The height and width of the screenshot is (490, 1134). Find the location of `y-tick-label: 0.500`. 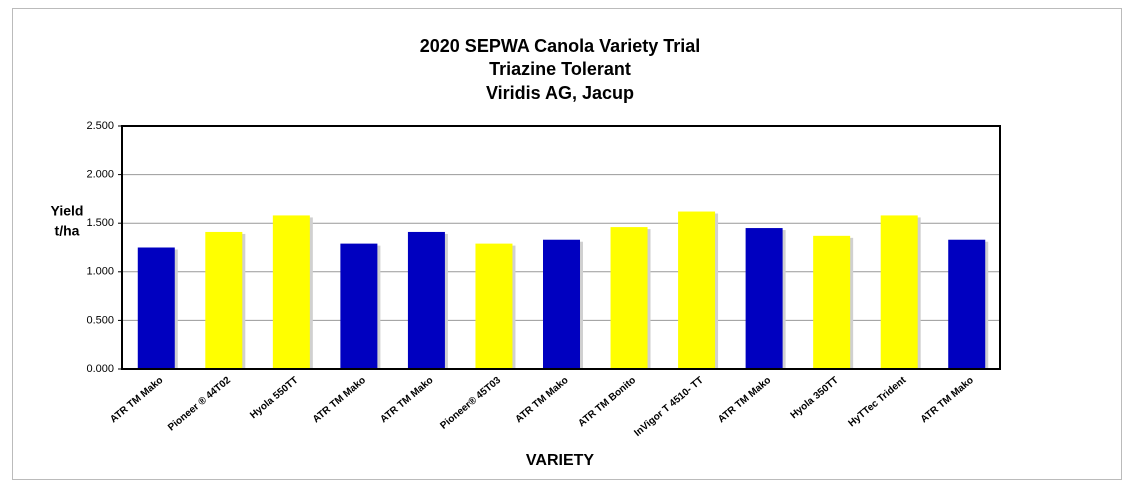

y-tick-label: 0.500 is located at coordinates (100, 320).